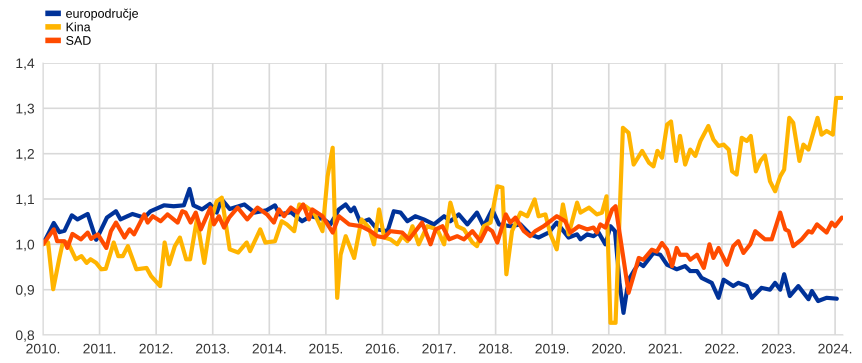 The width and height of the screenshot is (862, 363). What do you see at coordinates (325, 349) in the screenshot?
I see `x-tick-label: 2015.` at bounding box center [325, 349].